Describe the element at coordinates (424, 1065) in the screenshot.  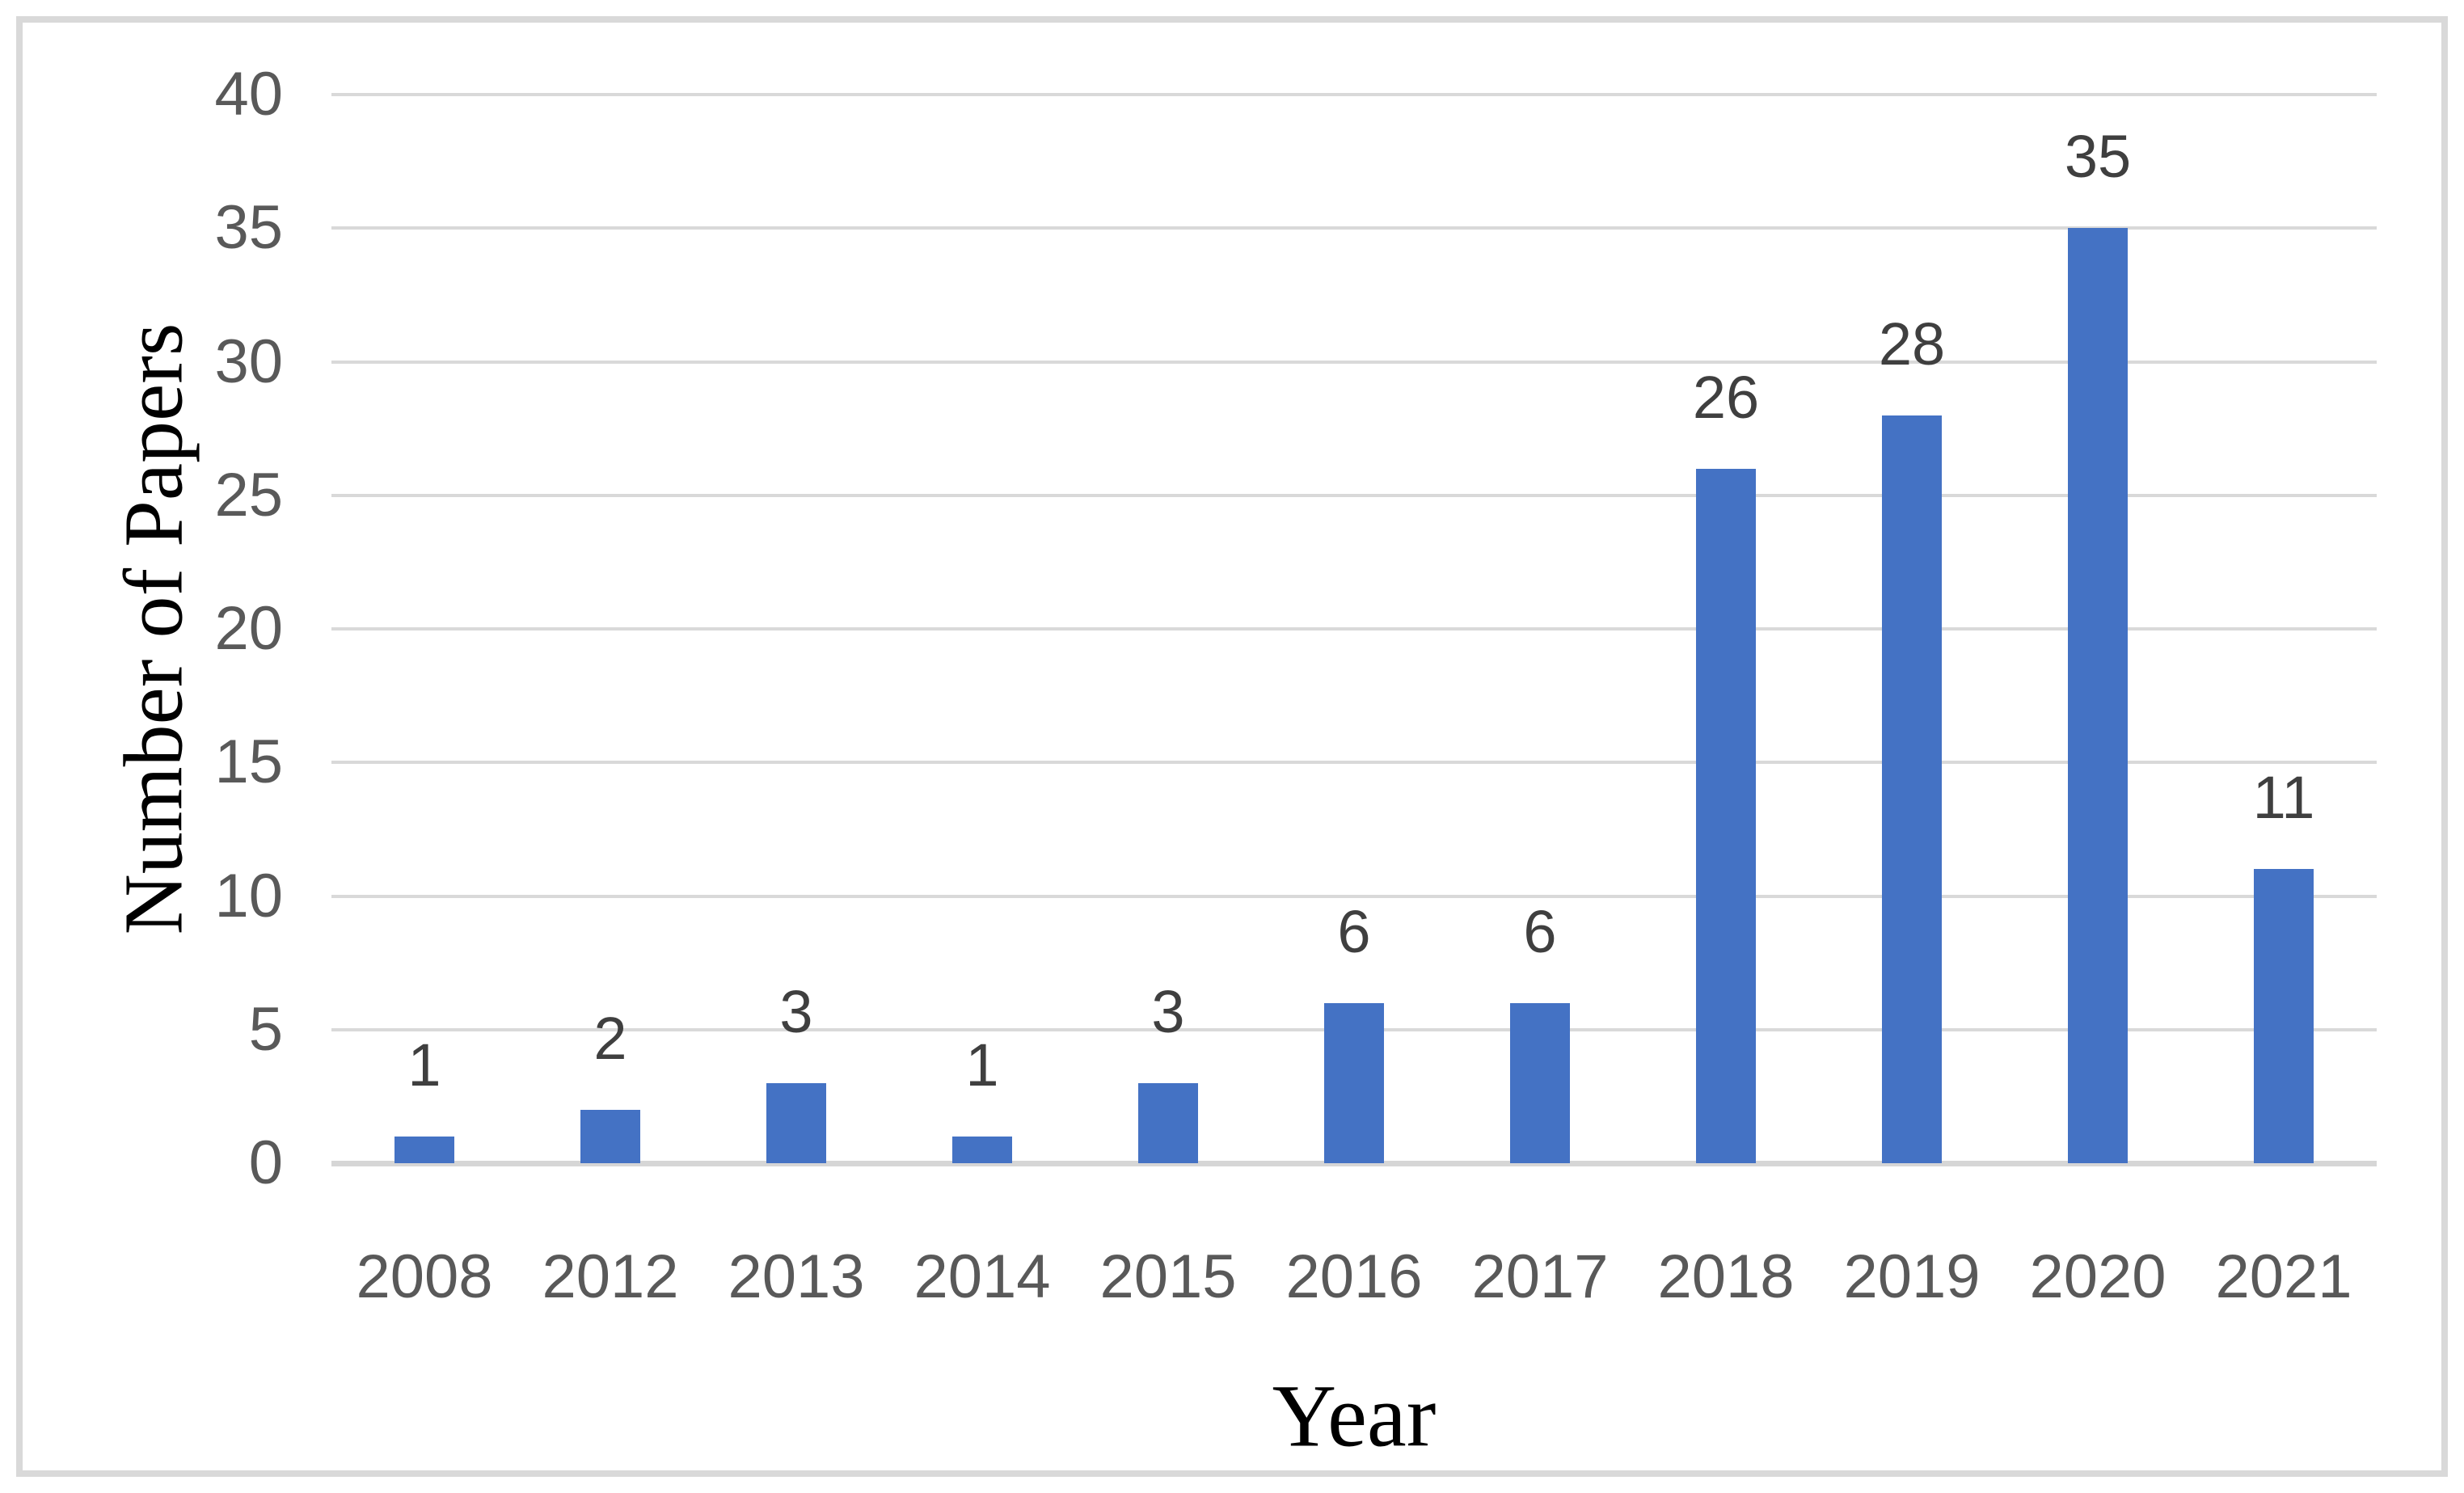
I see `bar-value-label-2008: 1` at that location.